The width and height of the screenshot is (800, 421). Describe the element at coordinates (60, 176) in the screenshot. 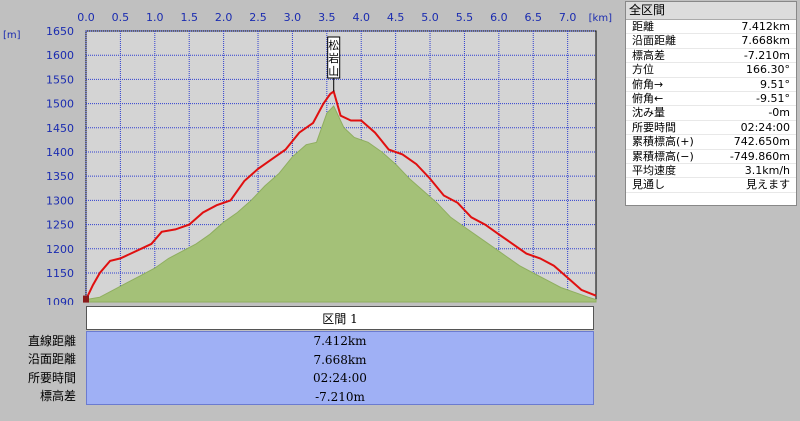

I see `y-tick-label: 1350` at that location.